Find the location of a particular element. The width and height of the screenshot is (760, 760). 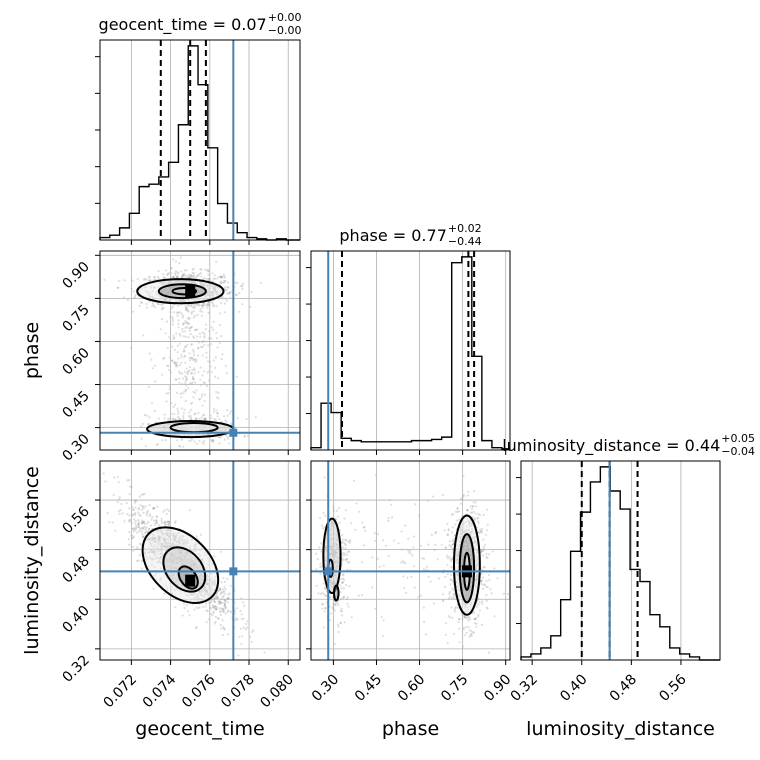

x-tick-label: 0.60 is located at coordinates (411, 688).